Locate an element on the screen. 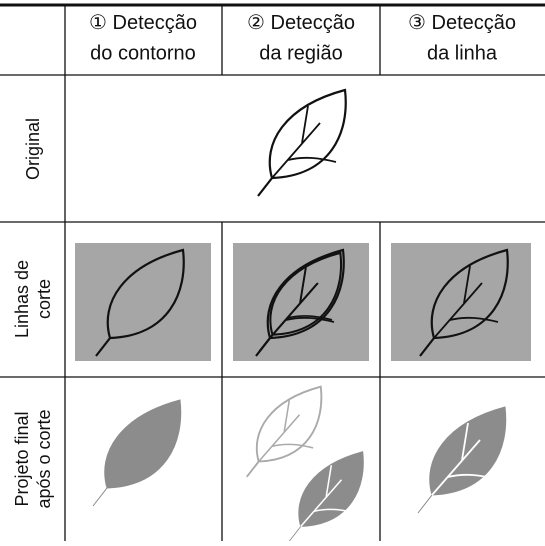 The image size is (545, 546). column-header: do contorno is located at coordinates (143, 53).